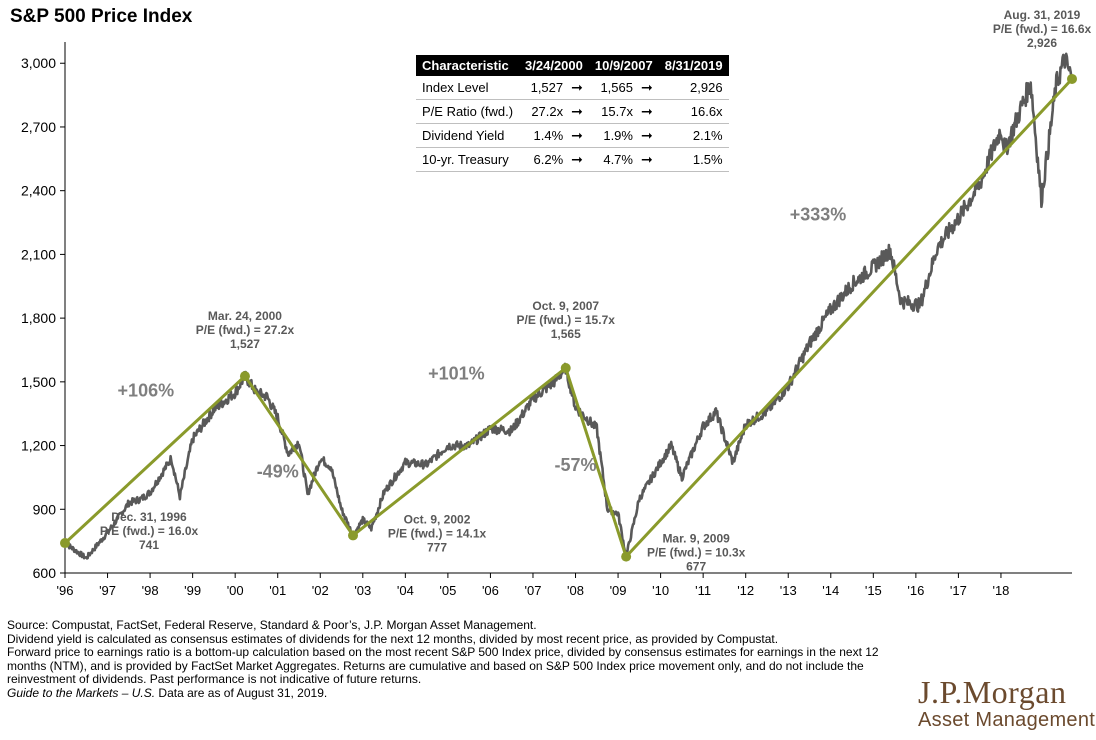  I want to click on x-tick-label: '17, so click(958, 590).